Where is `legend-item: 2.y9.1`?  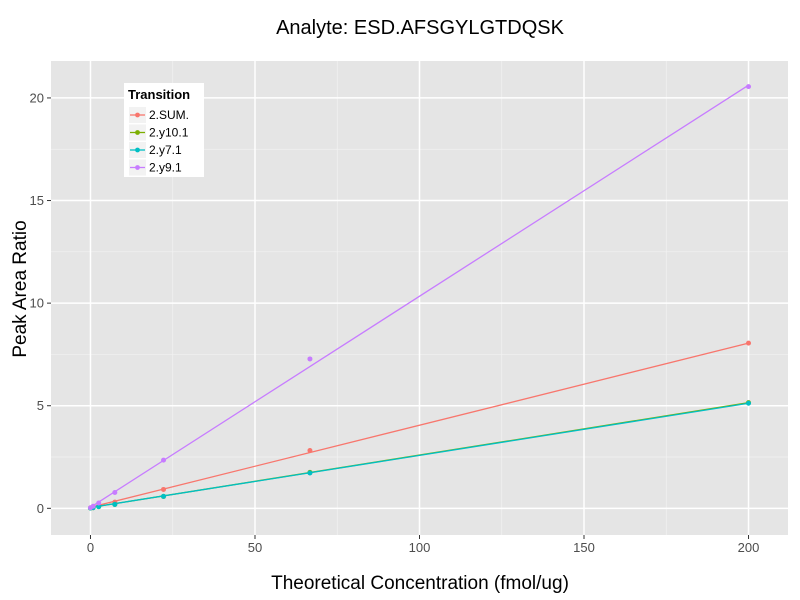 legend-item: 2.y9.1 is located at coordinates (155, 167).